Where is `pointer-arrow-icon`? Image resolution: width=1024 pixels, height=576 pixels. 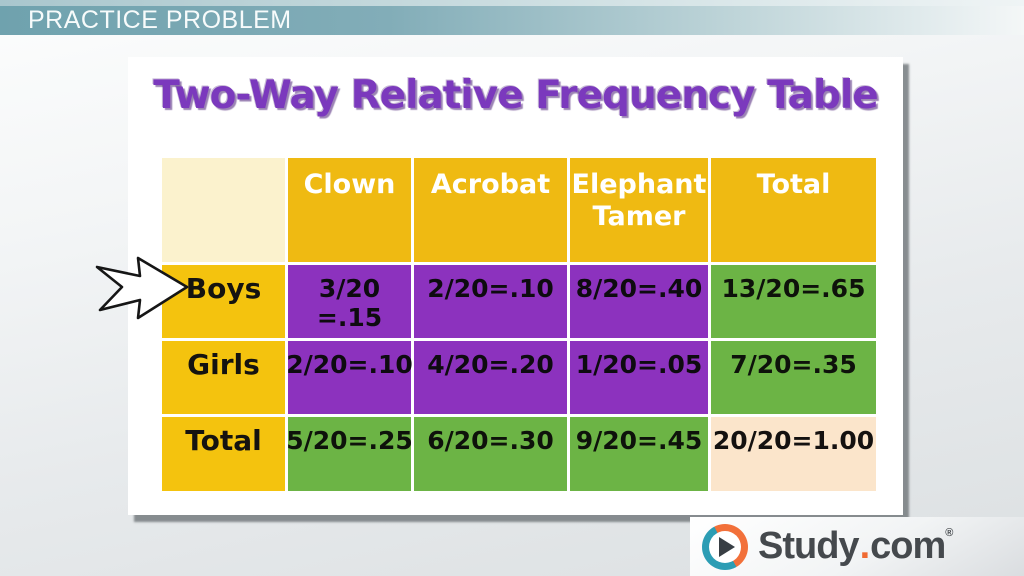
pointer-arrow-icon is located at coordinates (142, 288).